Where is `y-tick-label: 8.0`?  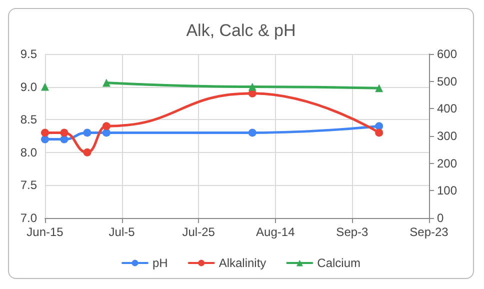
y-tick-label: 8.0 is located at coordinates (29, 152).